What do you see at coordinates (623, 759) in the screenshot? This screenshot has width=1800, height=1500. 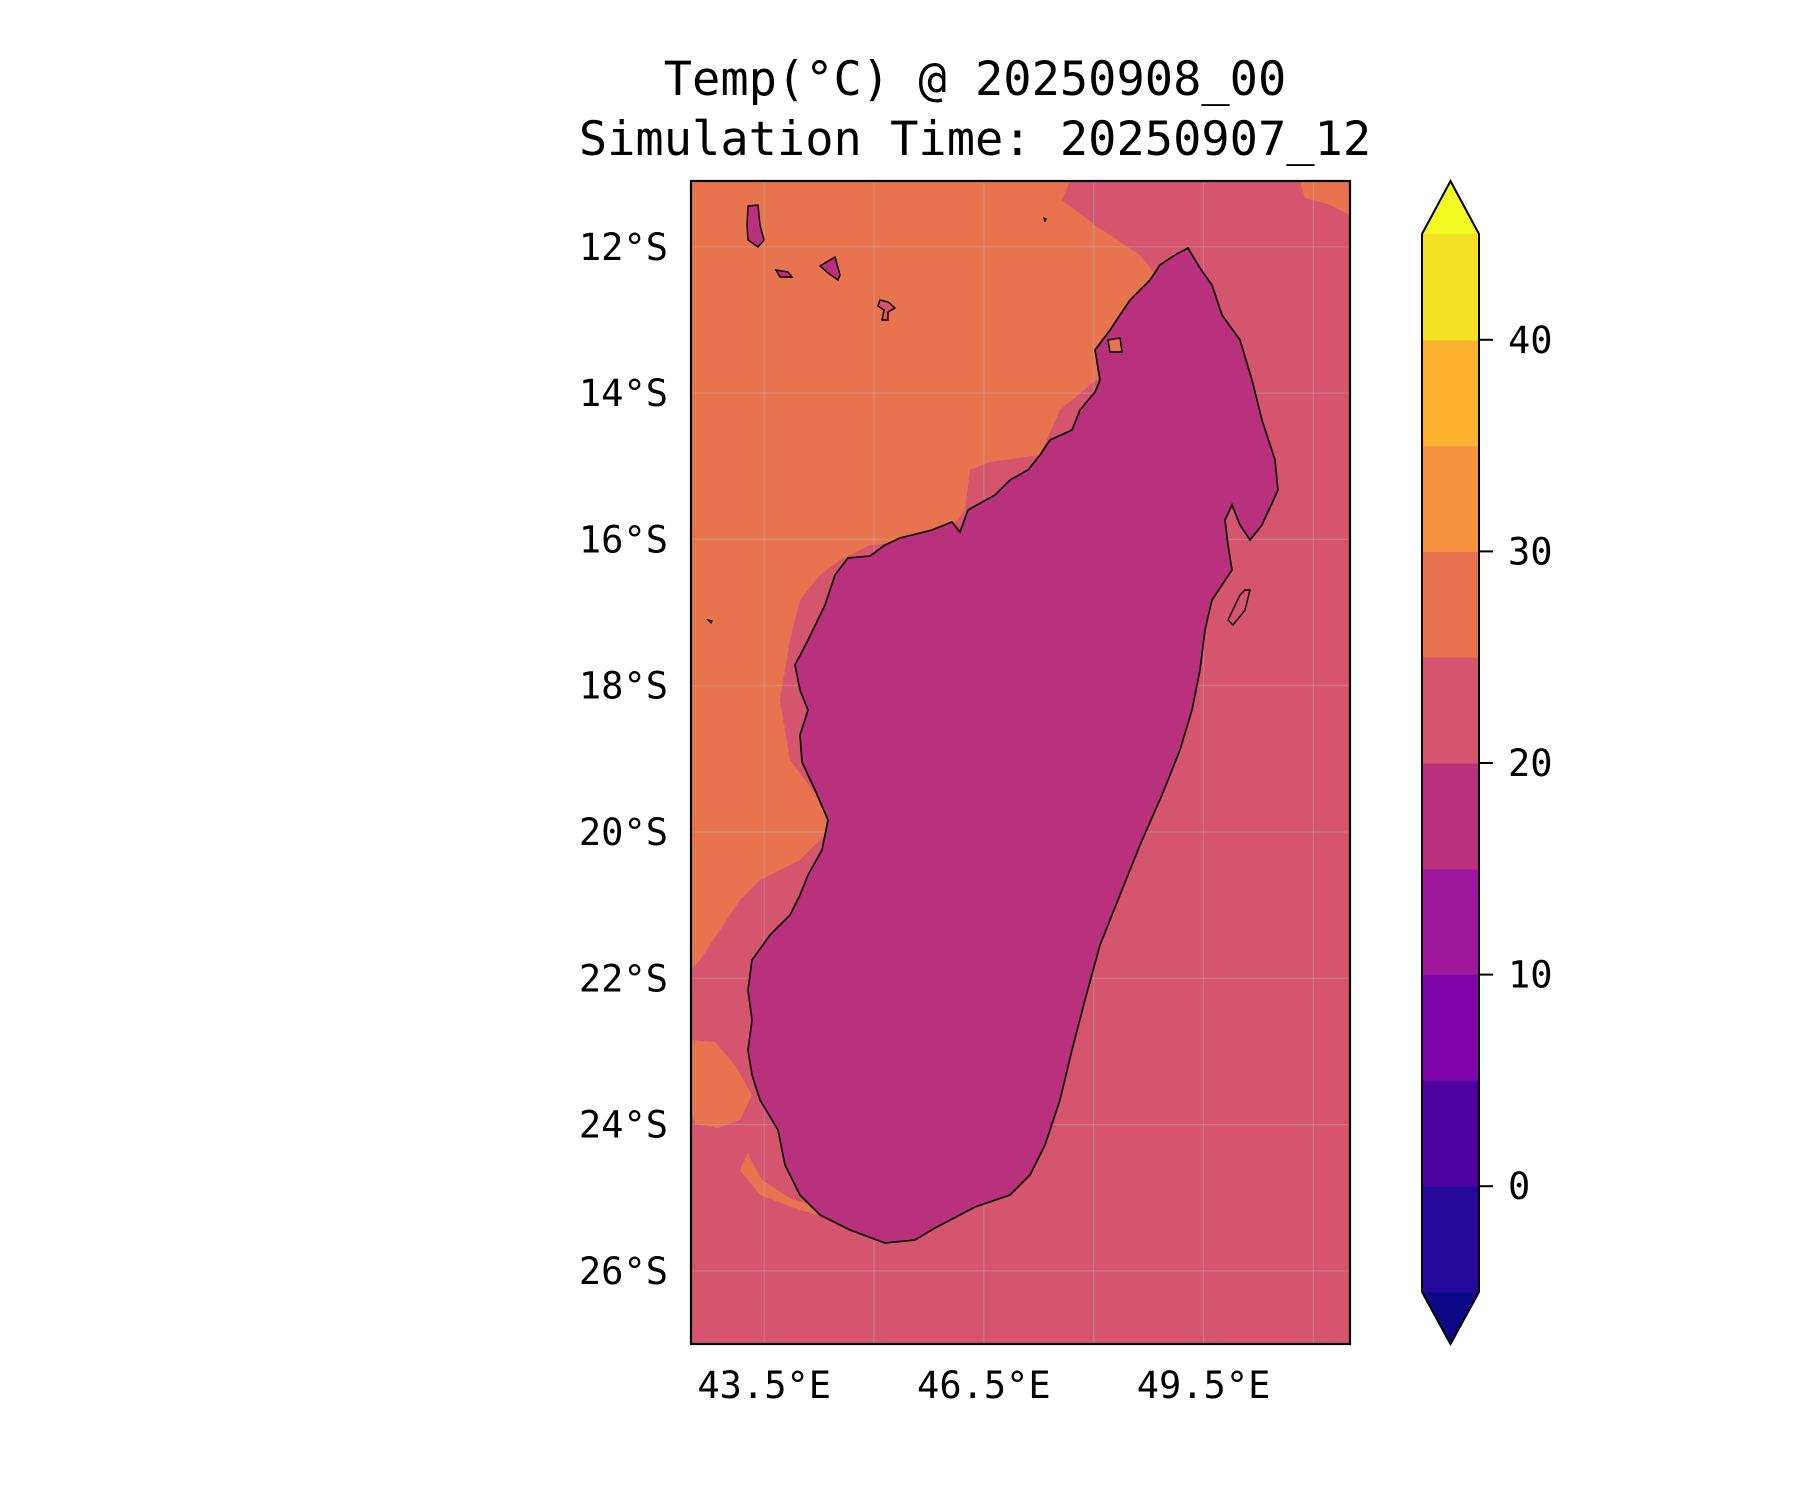 I see `latitude-tick-labels: 12°S 14°S 16°S 18°S 20°S 22°S 24°S 26°S` at bounding box center [623, 759].